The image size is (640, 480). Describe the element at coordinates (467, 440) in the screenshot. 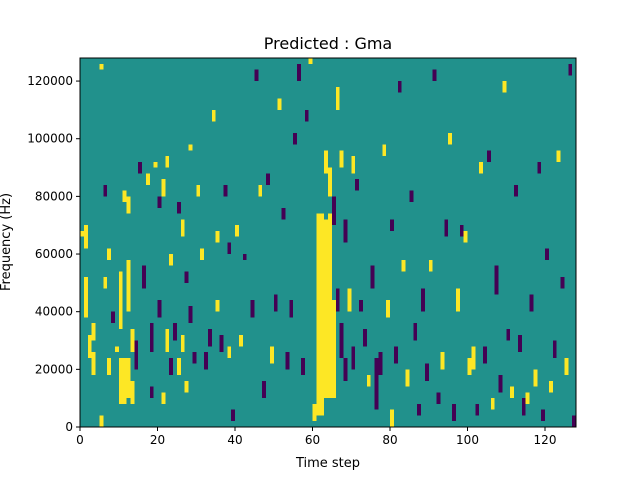

I see `x-tick-label: 100` at that location.